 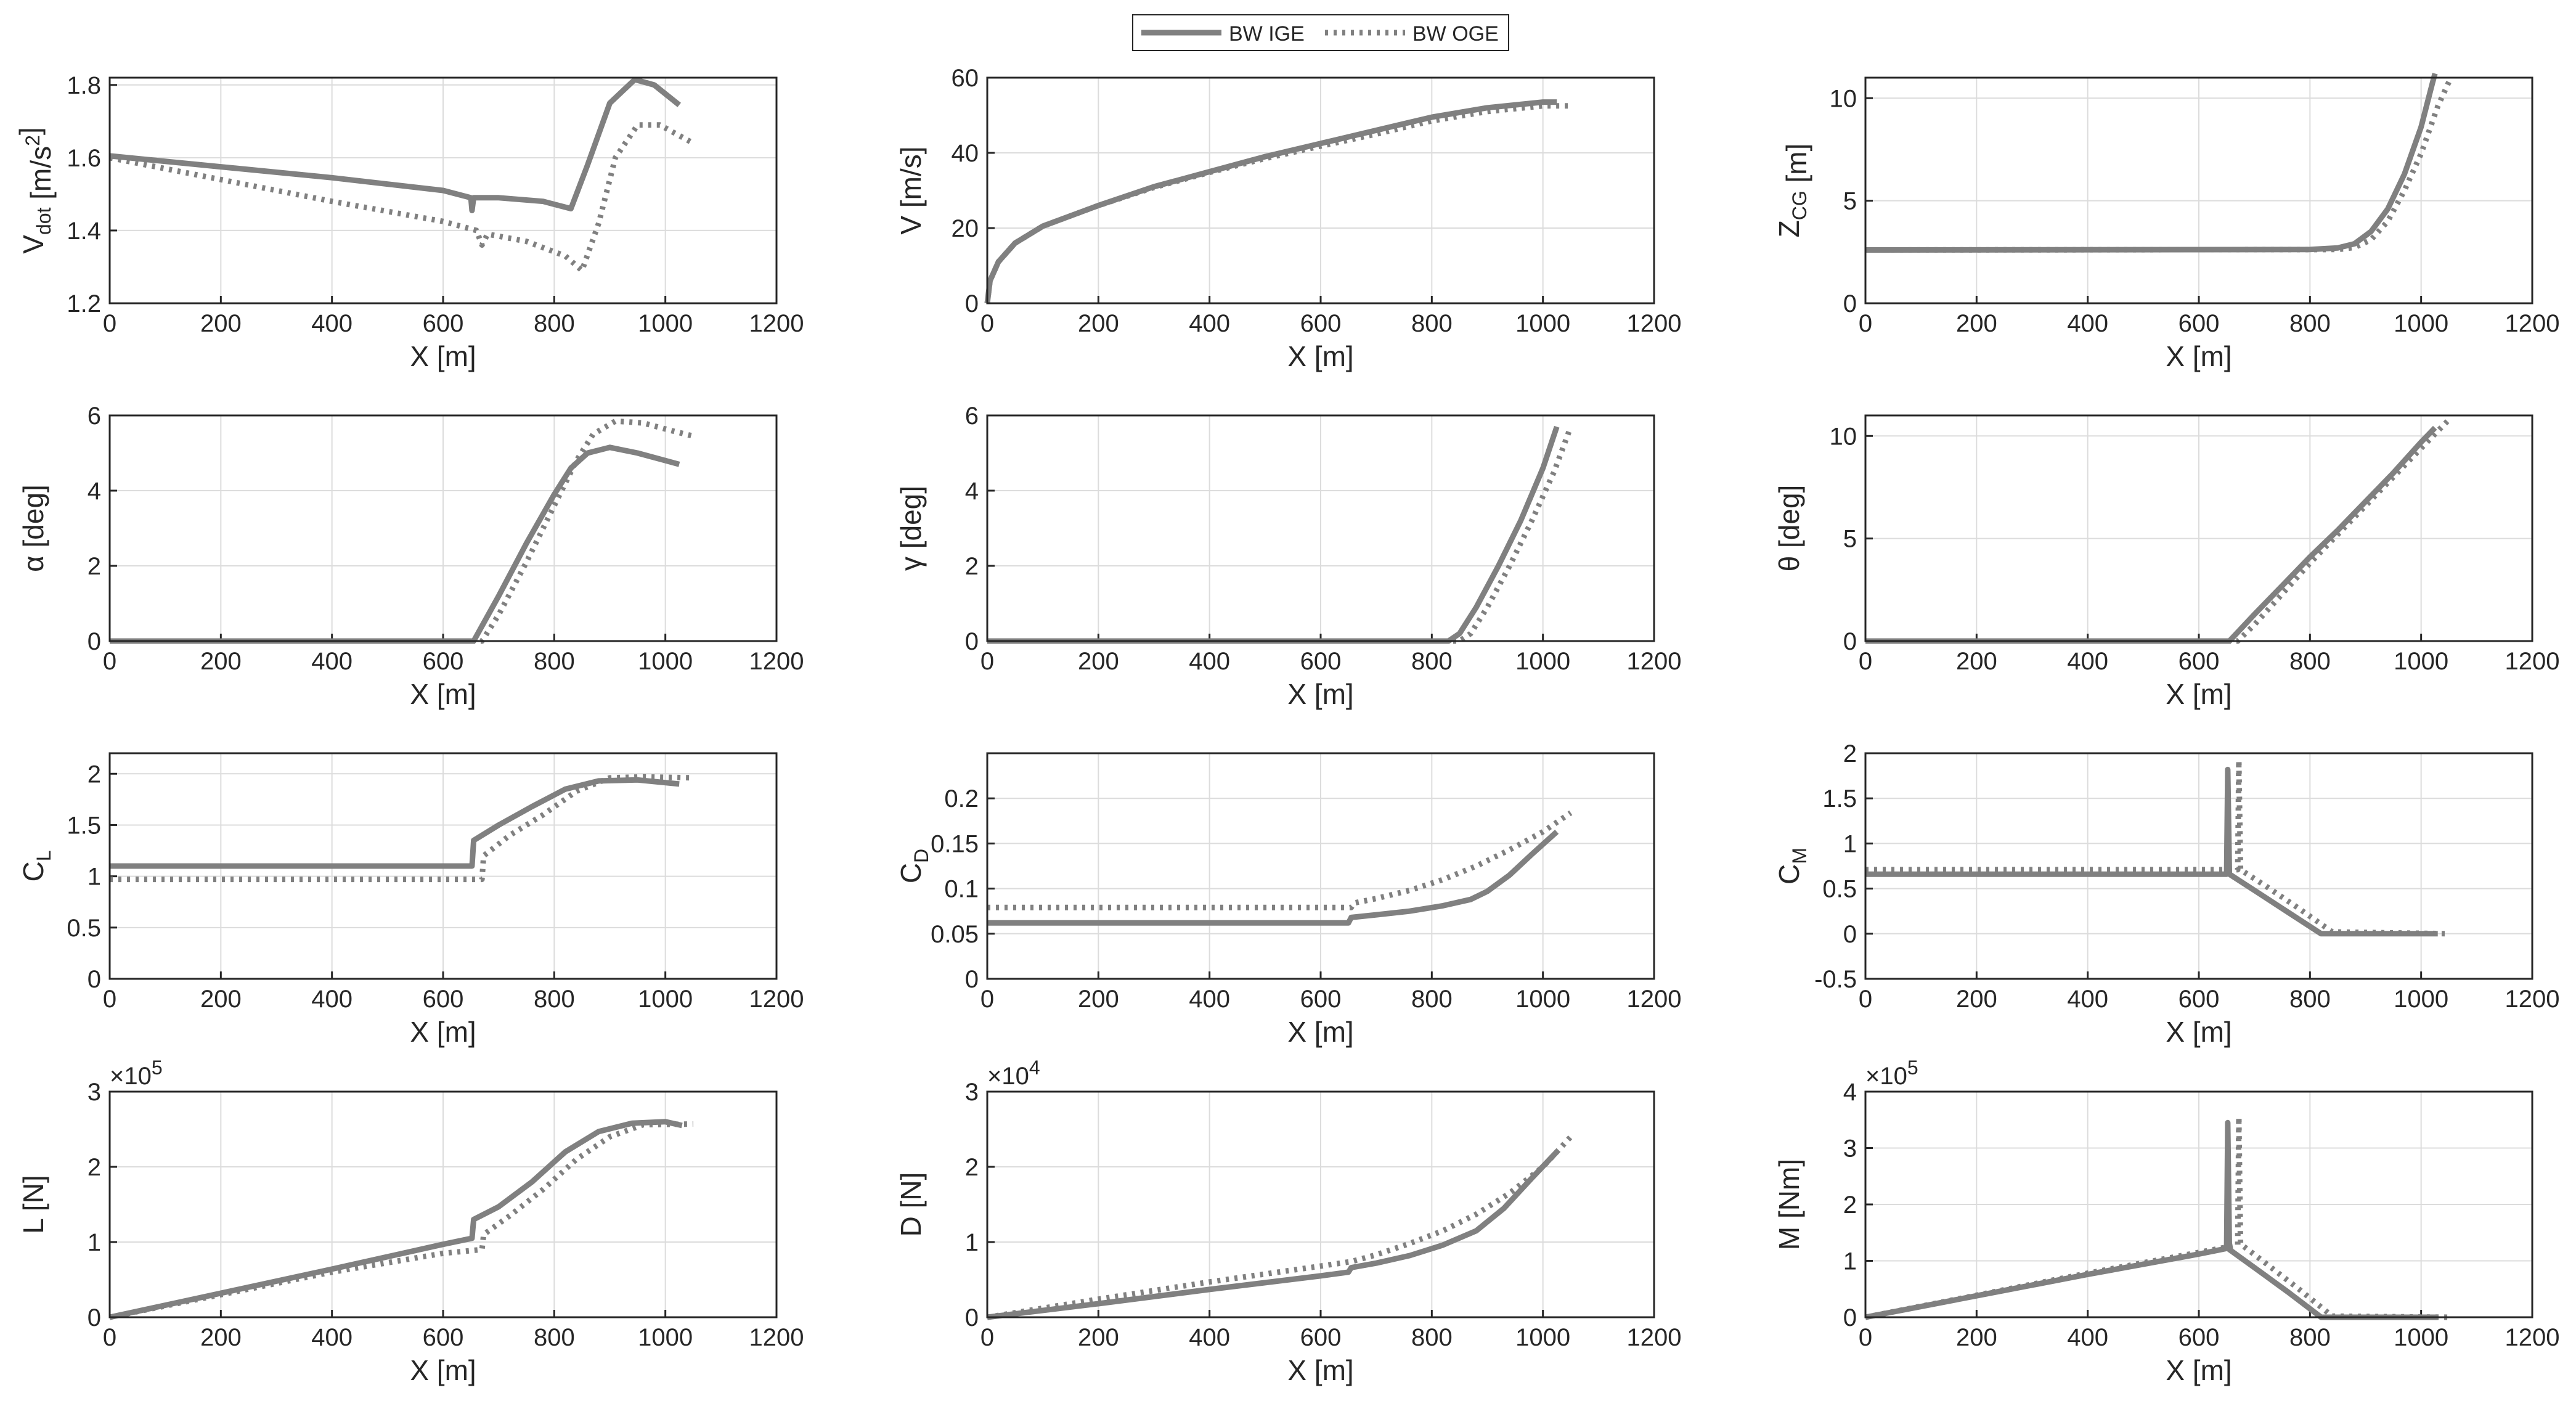 What do you see at coordinates (966, 78) in the screenshot?
I see `y-tick-label: 60` at bounding box center [966, 78].